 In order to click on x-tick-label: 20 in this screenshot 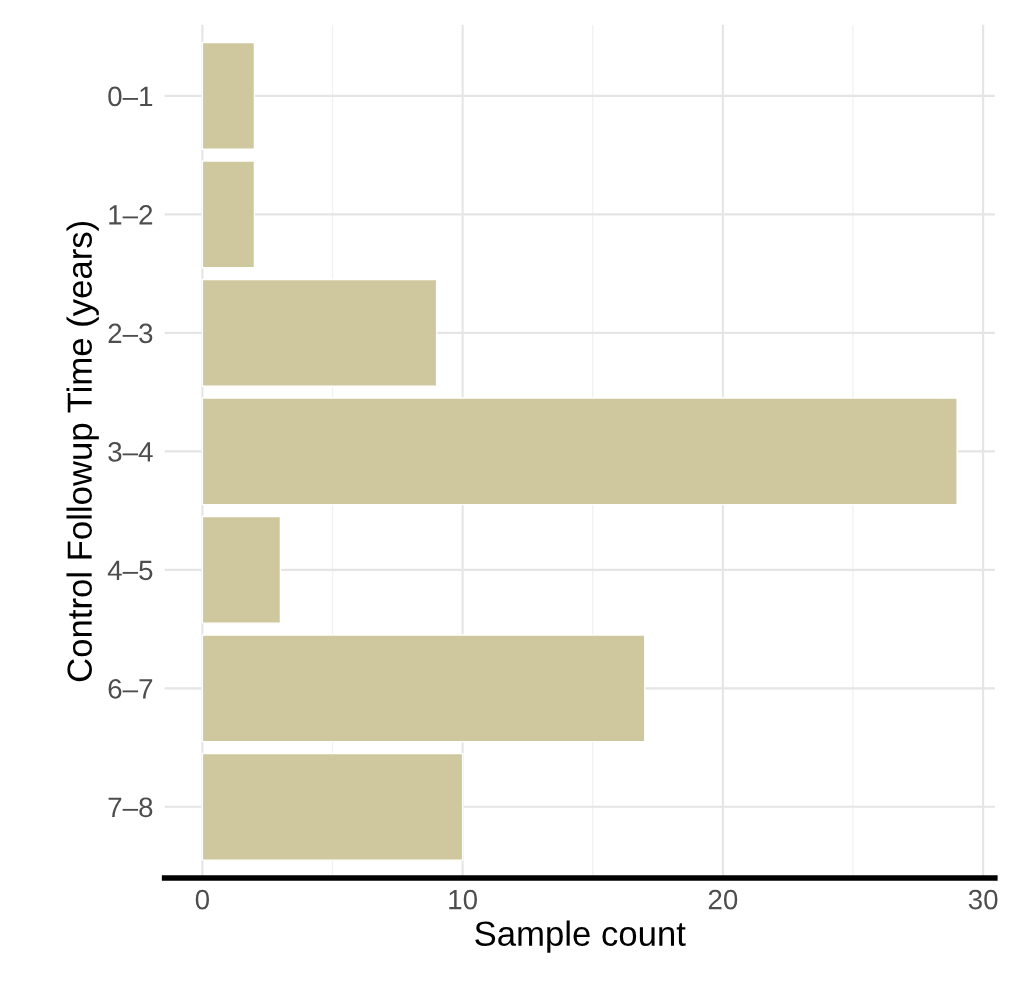, I will do `click(723, 899)`.